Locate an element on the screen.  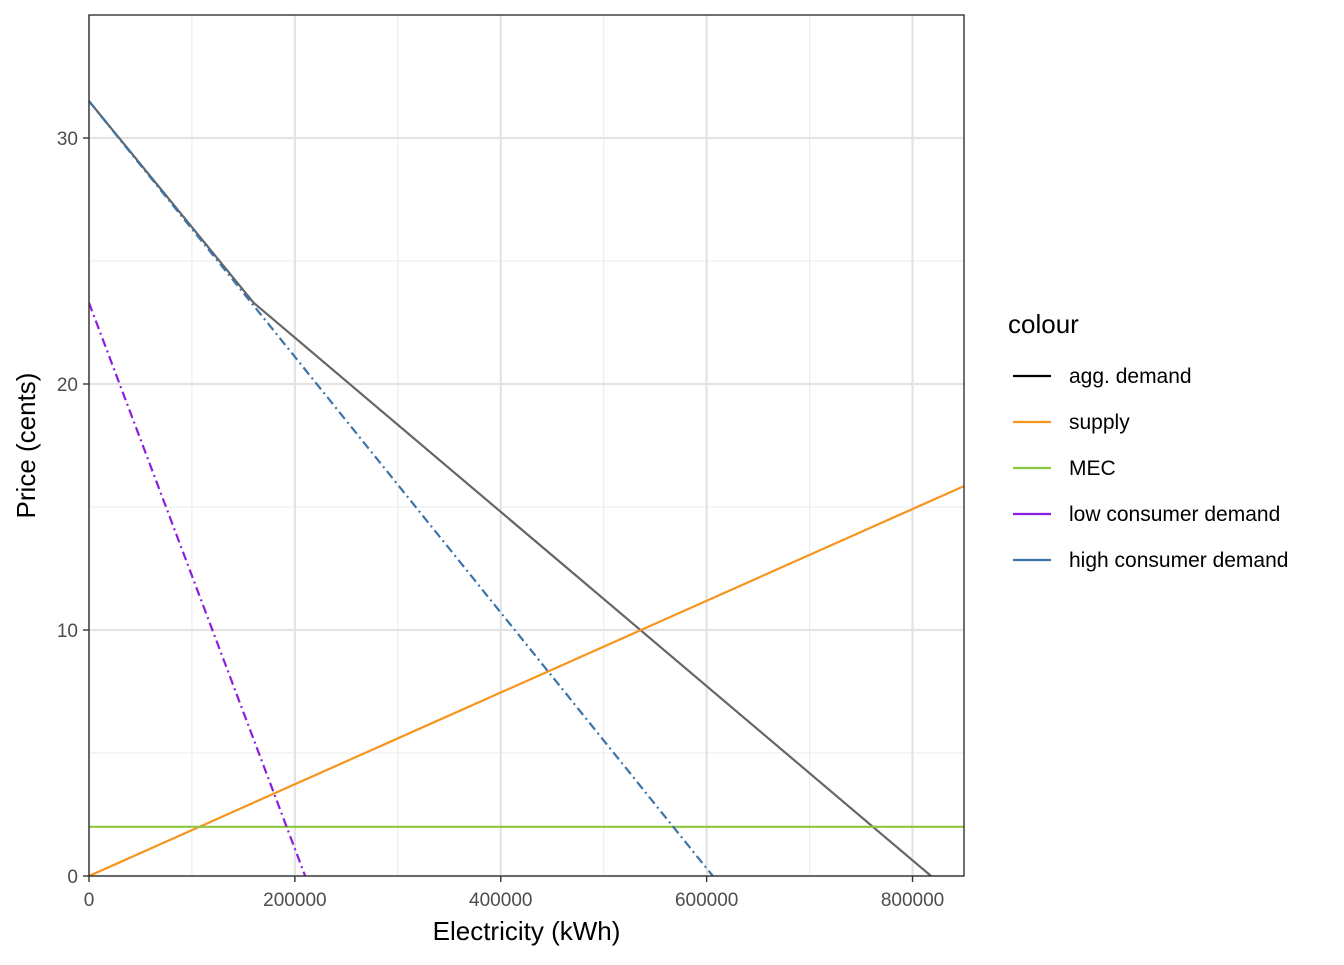
x-tick-label: 400000 is located at coordinates (500, 900).